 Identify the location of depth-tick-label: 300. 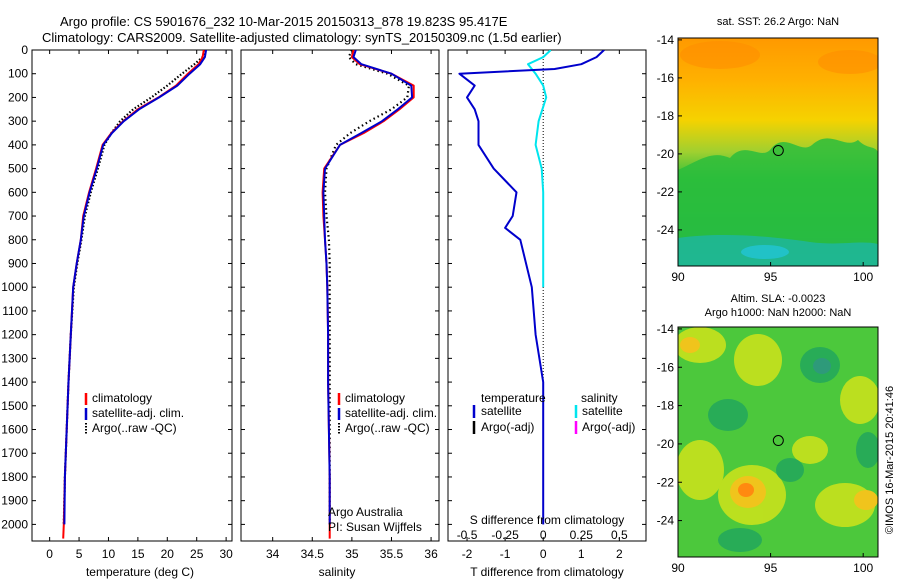
(18, 121).